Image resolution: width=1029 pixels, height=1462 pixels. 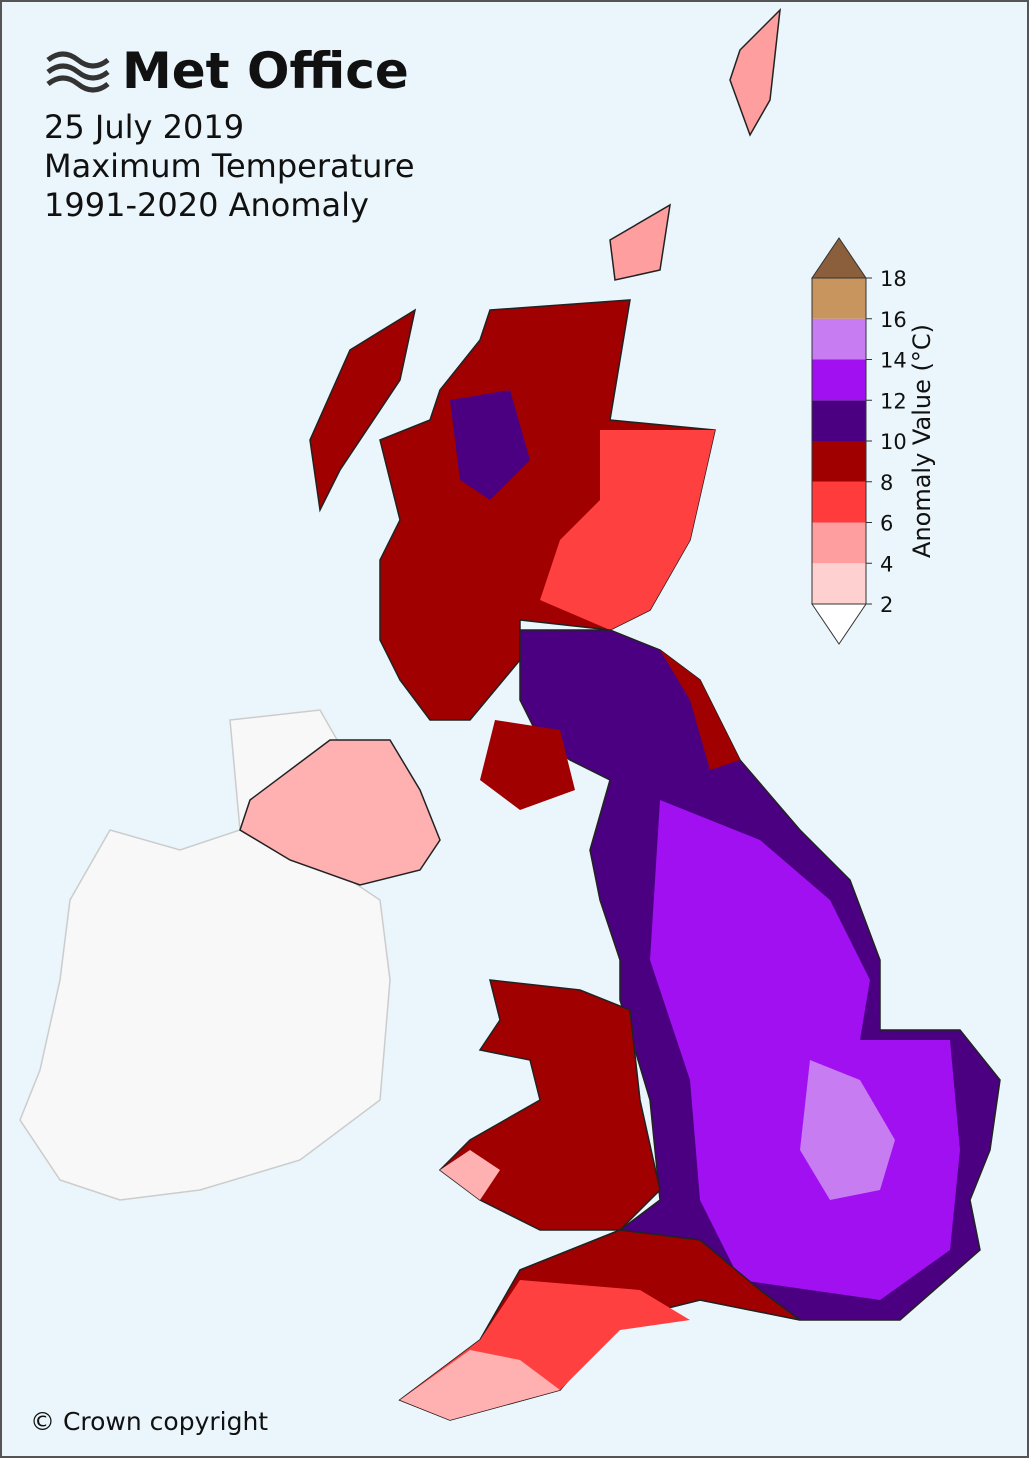 I want to click on colorbar-tick-label: 14, so click(x=893, y=361).